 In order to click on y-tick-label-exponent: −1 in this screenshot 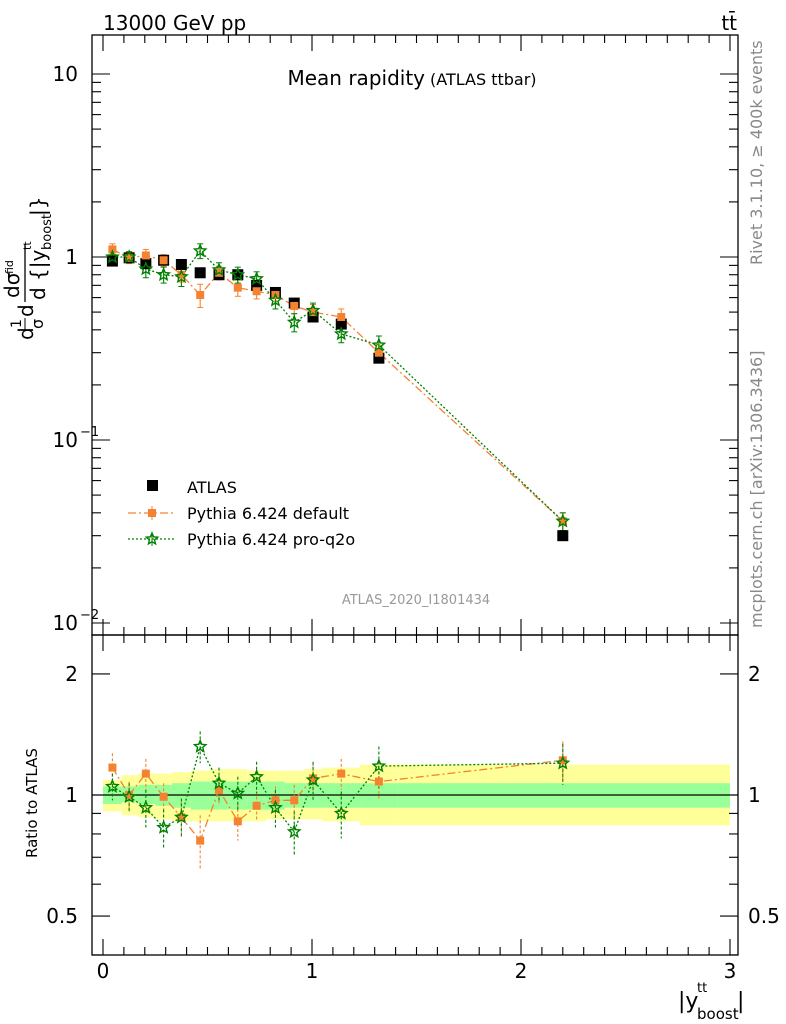, I will do `click(89, 432)`.